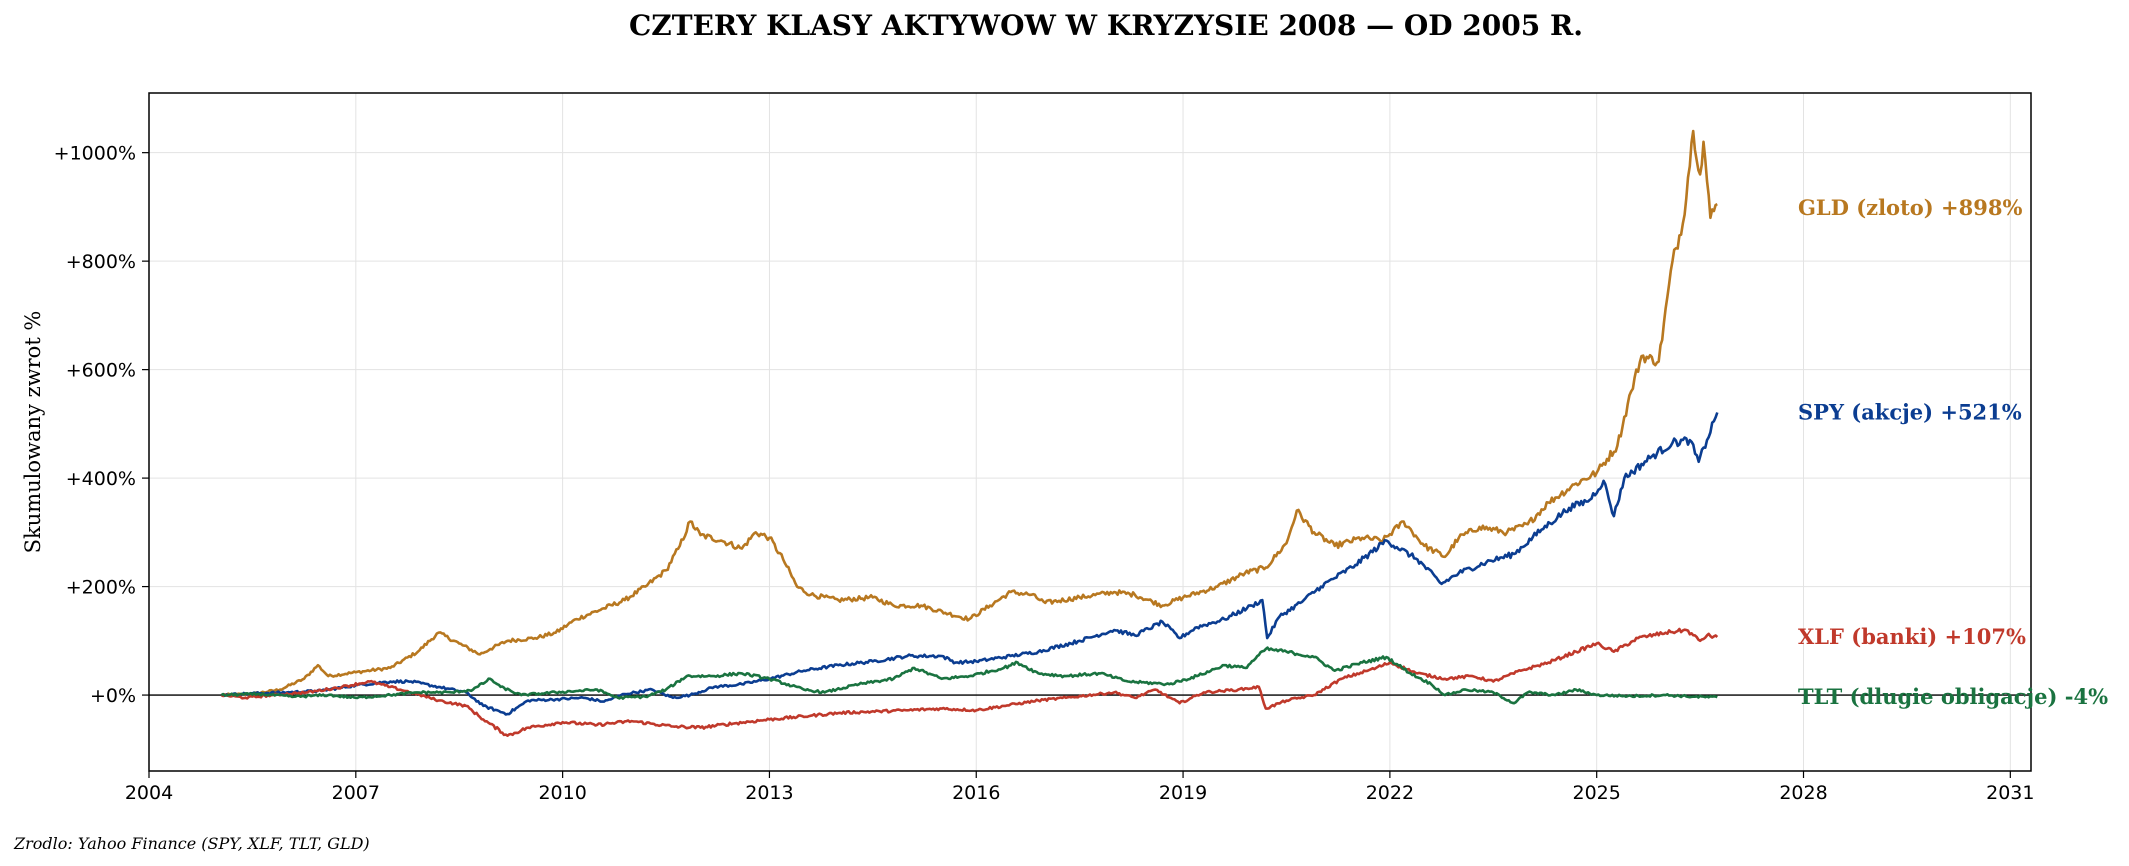 Image resolution: width=2129 pixels, height=866 pixels. What do you see at coordinates (101, 588) in the screenshot?
I see `y-tick-label: +200%` at bounding box center [101, 588].